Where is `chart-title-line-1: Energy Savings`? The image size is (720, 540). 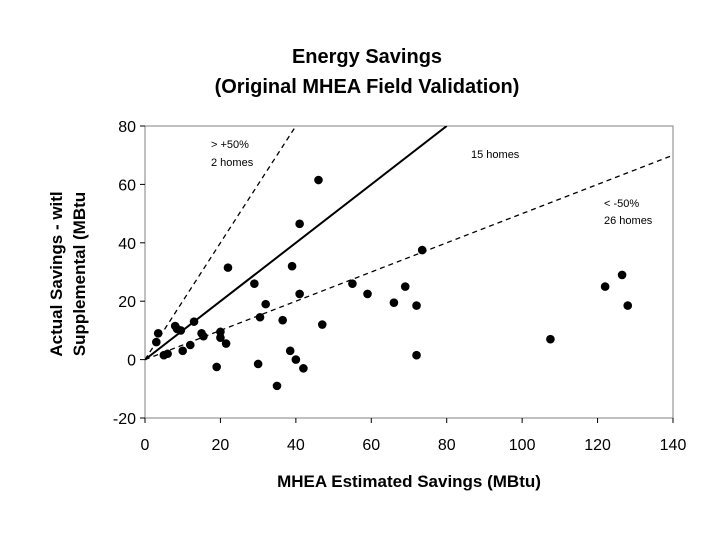
chart-title-line-1: Energy Savings is located at coordinates (367, 57).